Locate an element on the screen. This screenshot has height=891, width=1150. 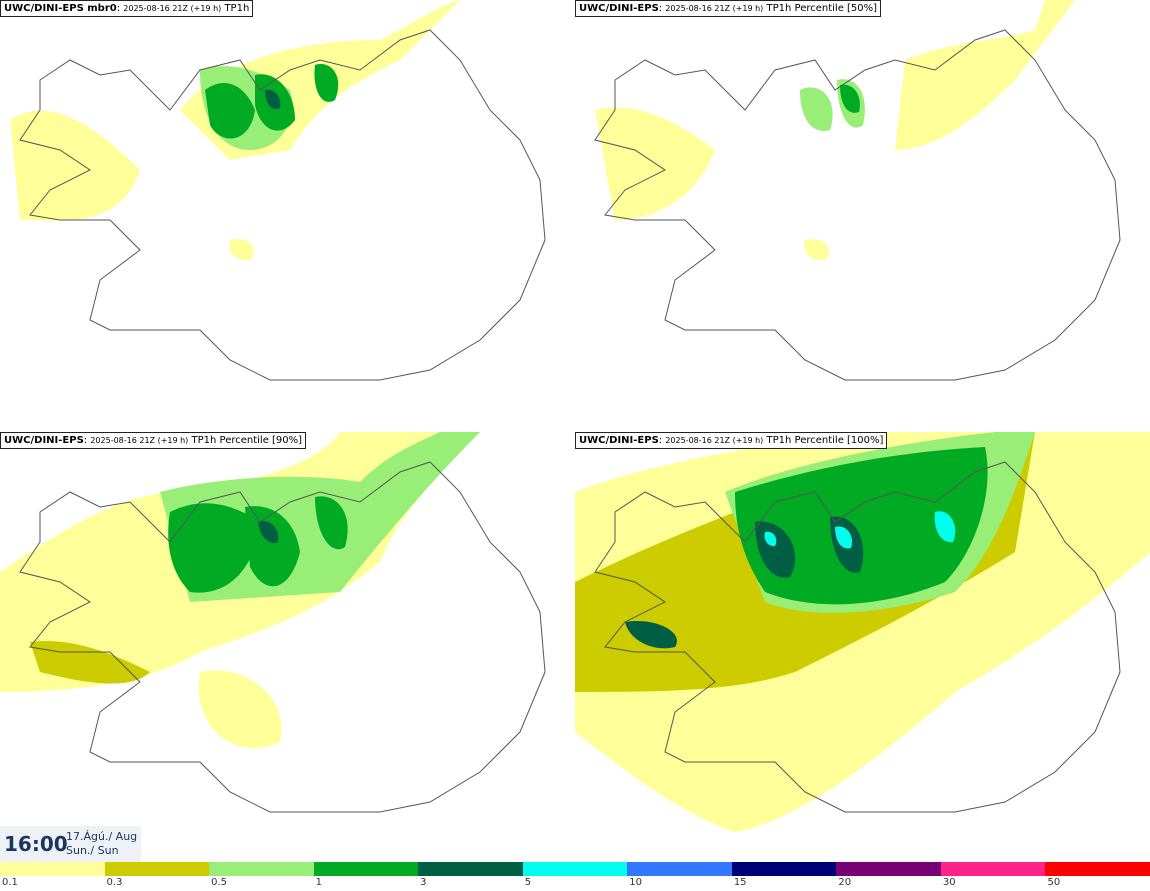
valid-time: 16:00 is located at coordinates (36, 844).